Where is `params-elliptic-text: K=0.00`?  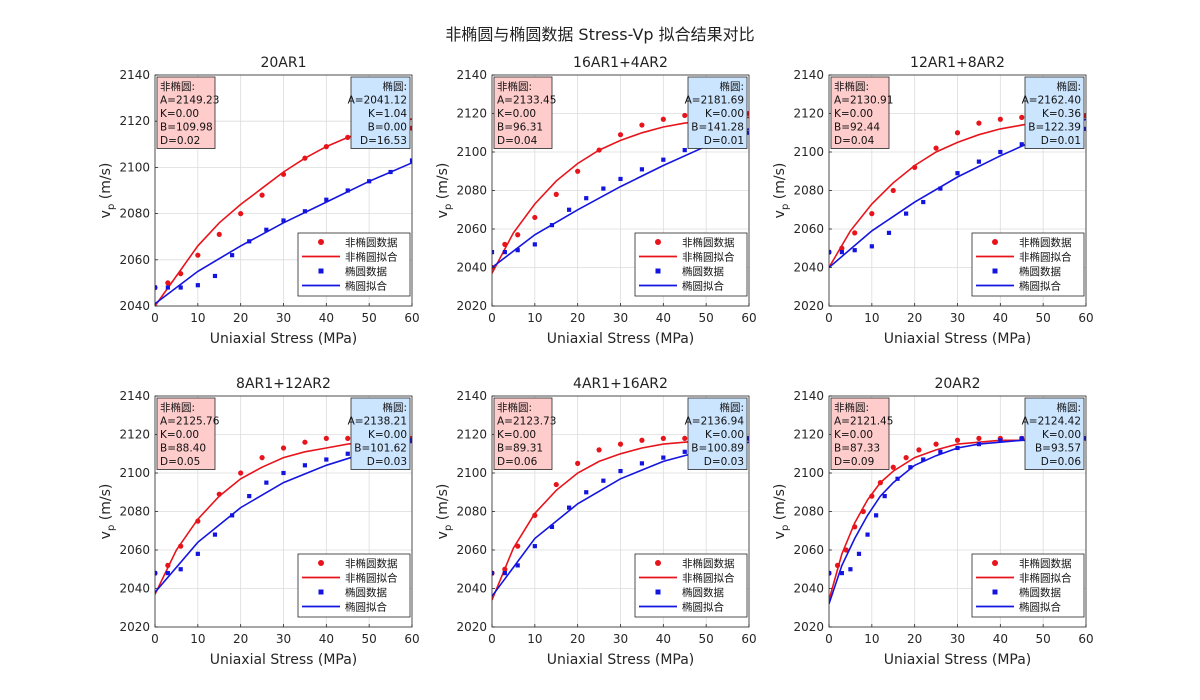
params-elliptic-text: K=0.00 is located at coordinates (724, 114).